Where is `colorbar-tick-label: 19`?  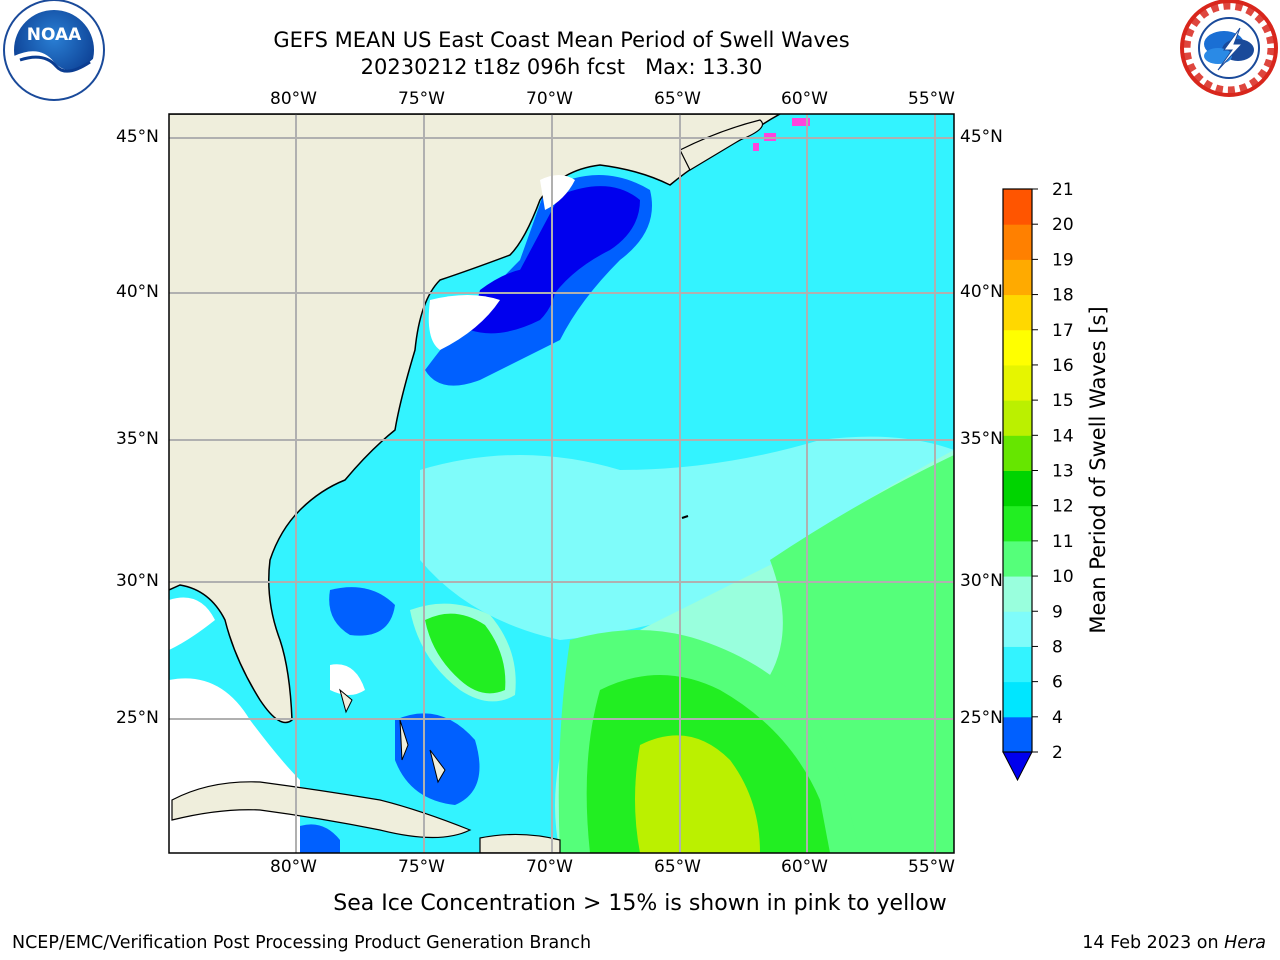 colorbar-tick-label: 19 is located at coordinates (1063, 260).